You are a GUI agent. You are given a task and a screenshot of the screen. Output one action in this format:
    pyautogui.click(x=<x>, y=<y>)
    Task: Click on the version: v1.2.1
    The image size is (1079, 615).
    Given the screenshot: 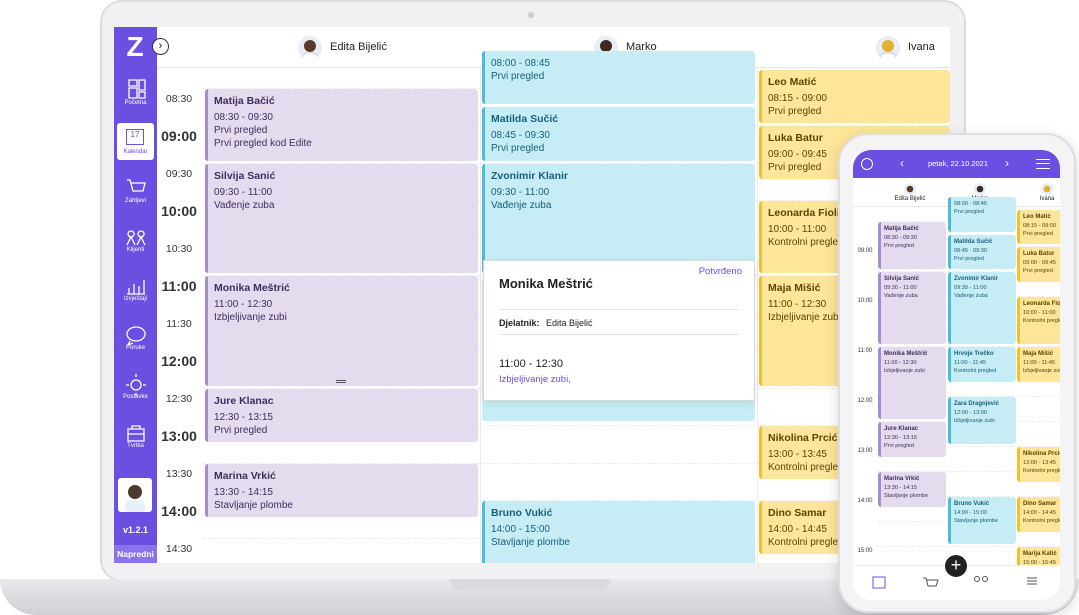 What is the action you would take?
    pyautogui.click(x=135, y=530)
    